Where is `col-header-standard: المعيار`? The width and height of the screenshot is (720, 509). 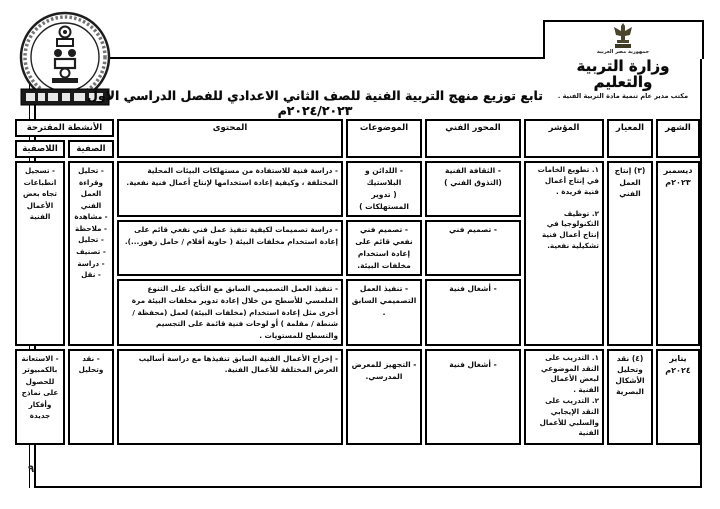 col-header-standard: المعيار is located at coordinates (630, 139).